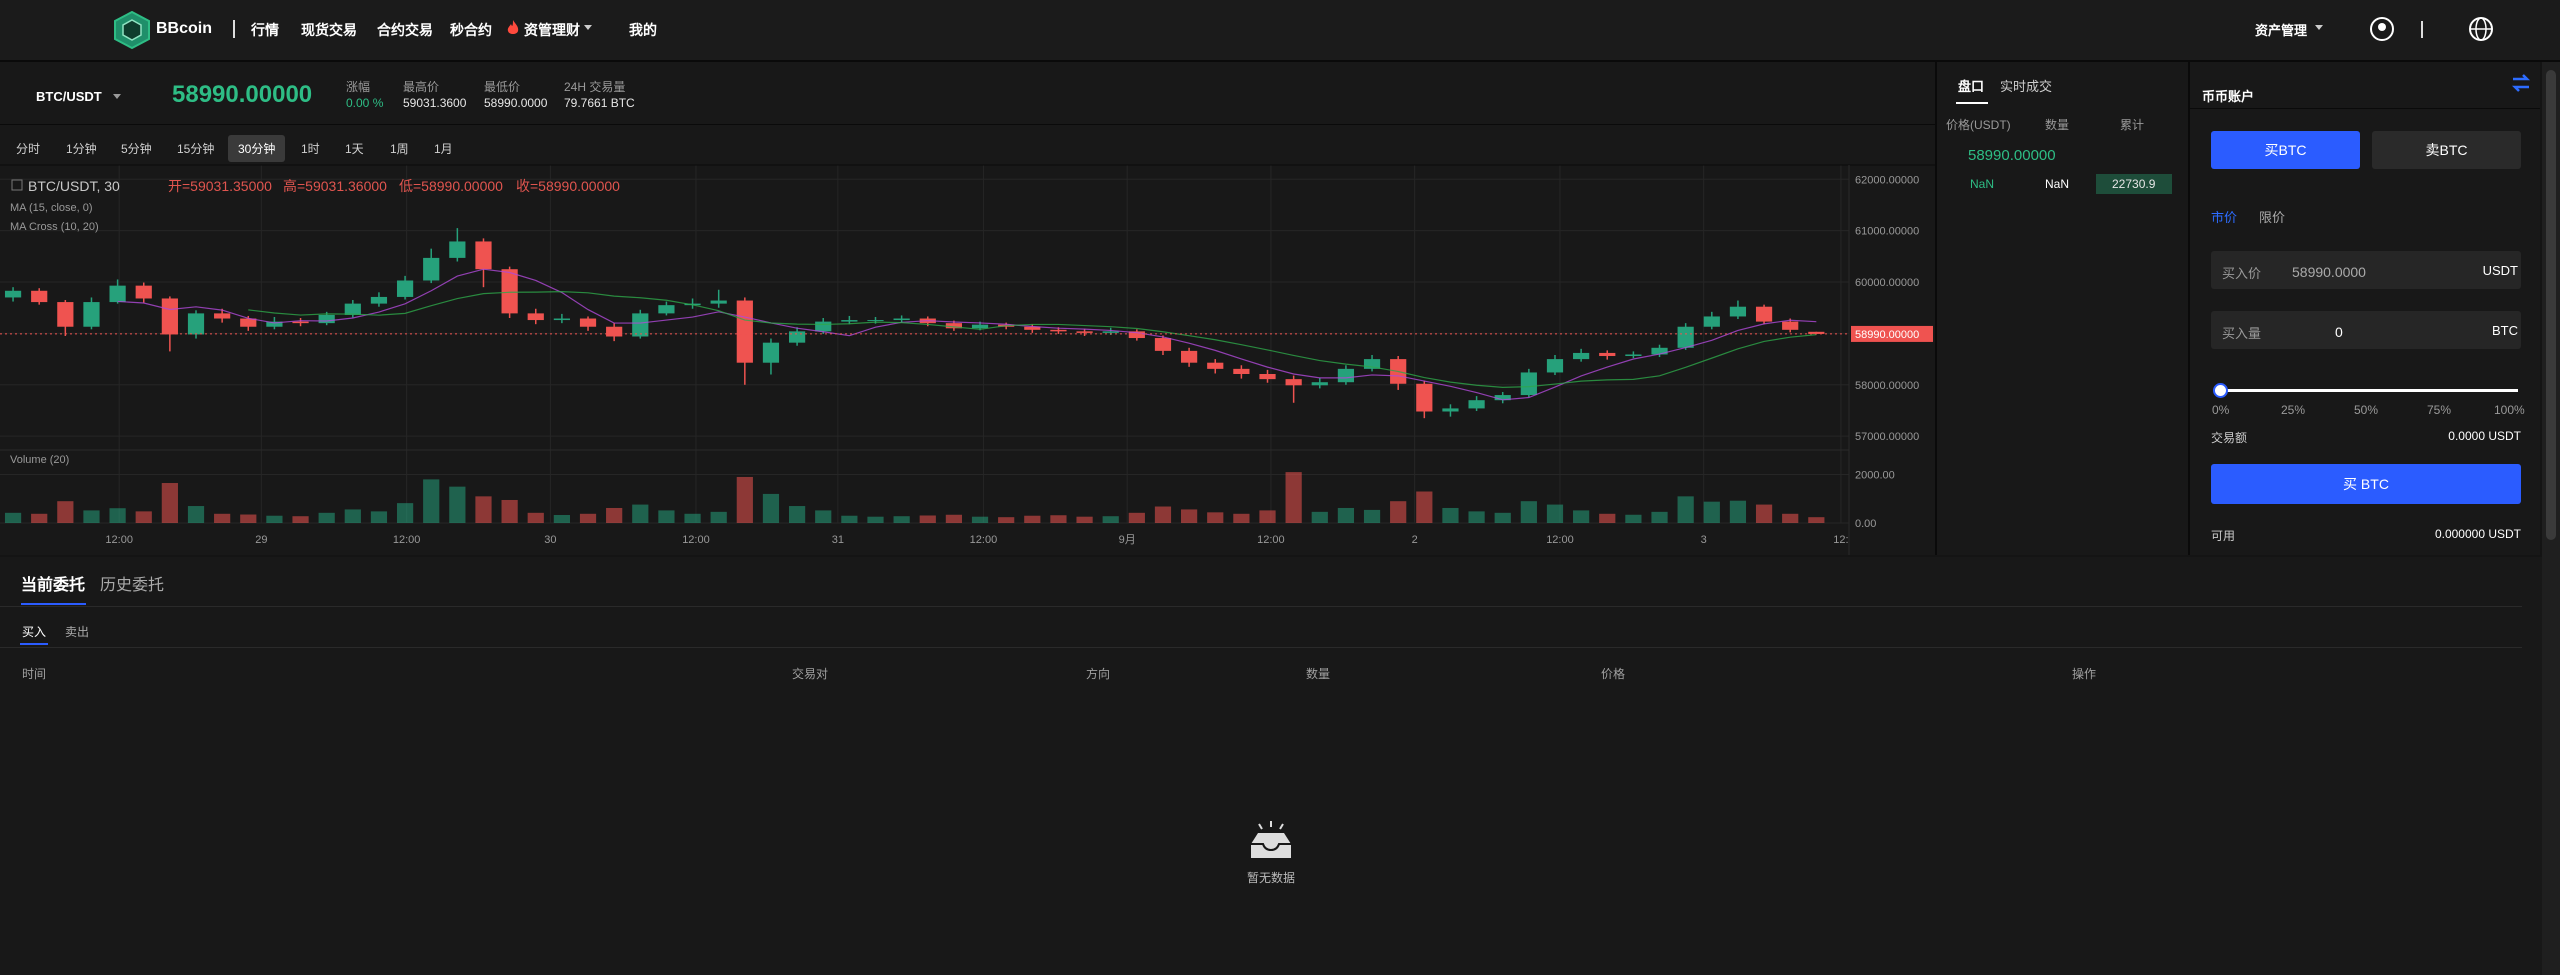 The width and height of the screenshot is (2560, 975). Describe the element at coordinates (421, 87) in the screenshot. I see `stat-label: 最高价` at that location.